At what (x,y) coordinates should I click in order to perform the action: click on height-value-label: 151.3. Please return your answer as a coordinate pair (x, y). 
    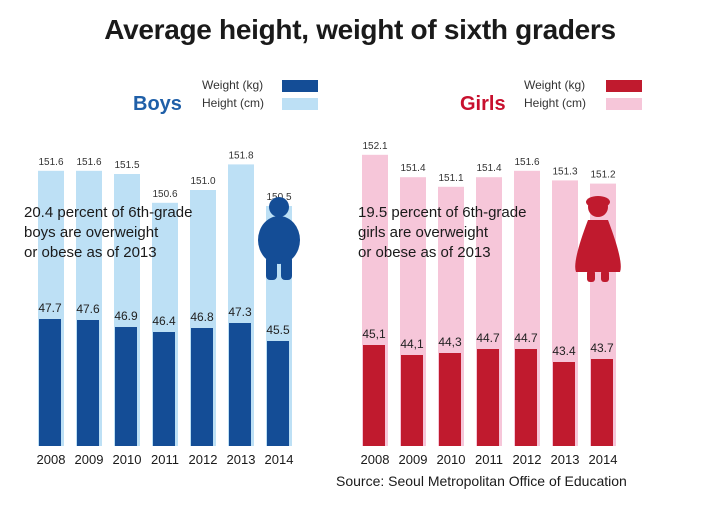
    Looking at the image, I should click on (564, 171).